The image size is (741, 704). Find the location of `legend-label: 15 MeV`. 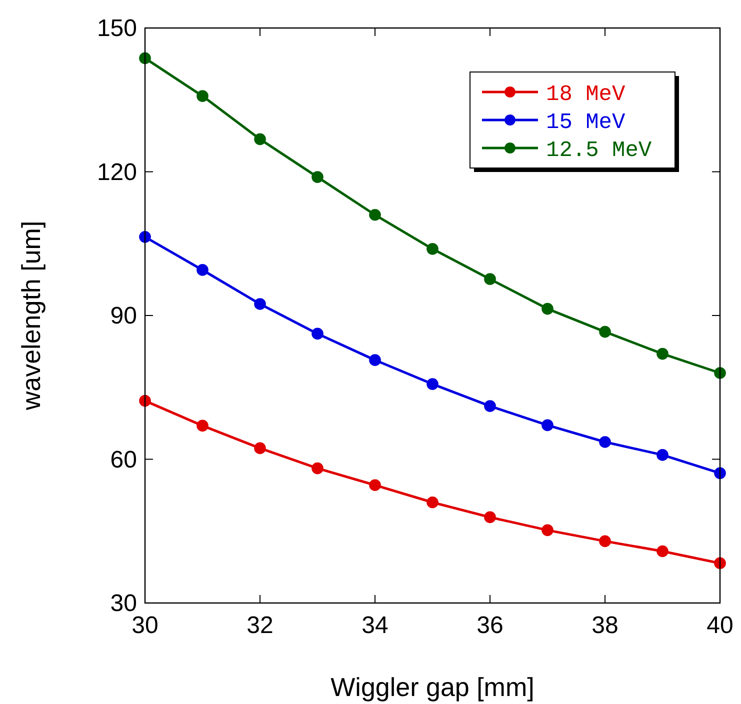

legend-label: 15 MeV is located at coordinates (586, 122).